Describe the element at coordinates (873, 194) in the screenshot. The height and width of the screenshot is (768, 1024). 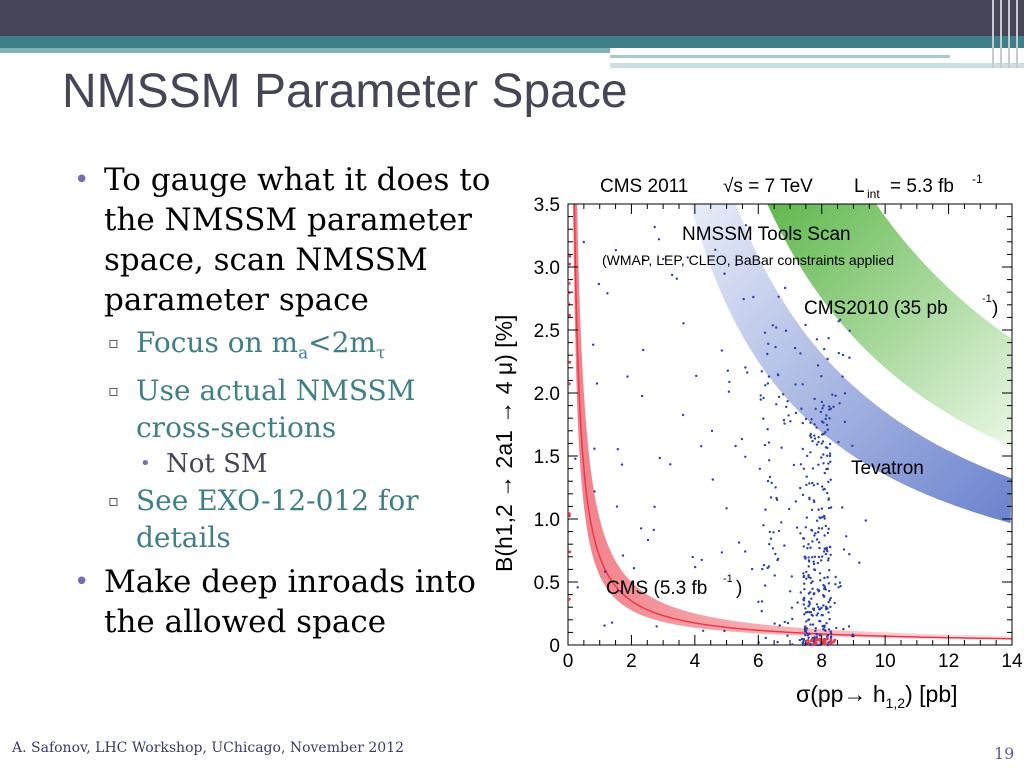
I see `chart-header-lumi-sub: int` at that location.